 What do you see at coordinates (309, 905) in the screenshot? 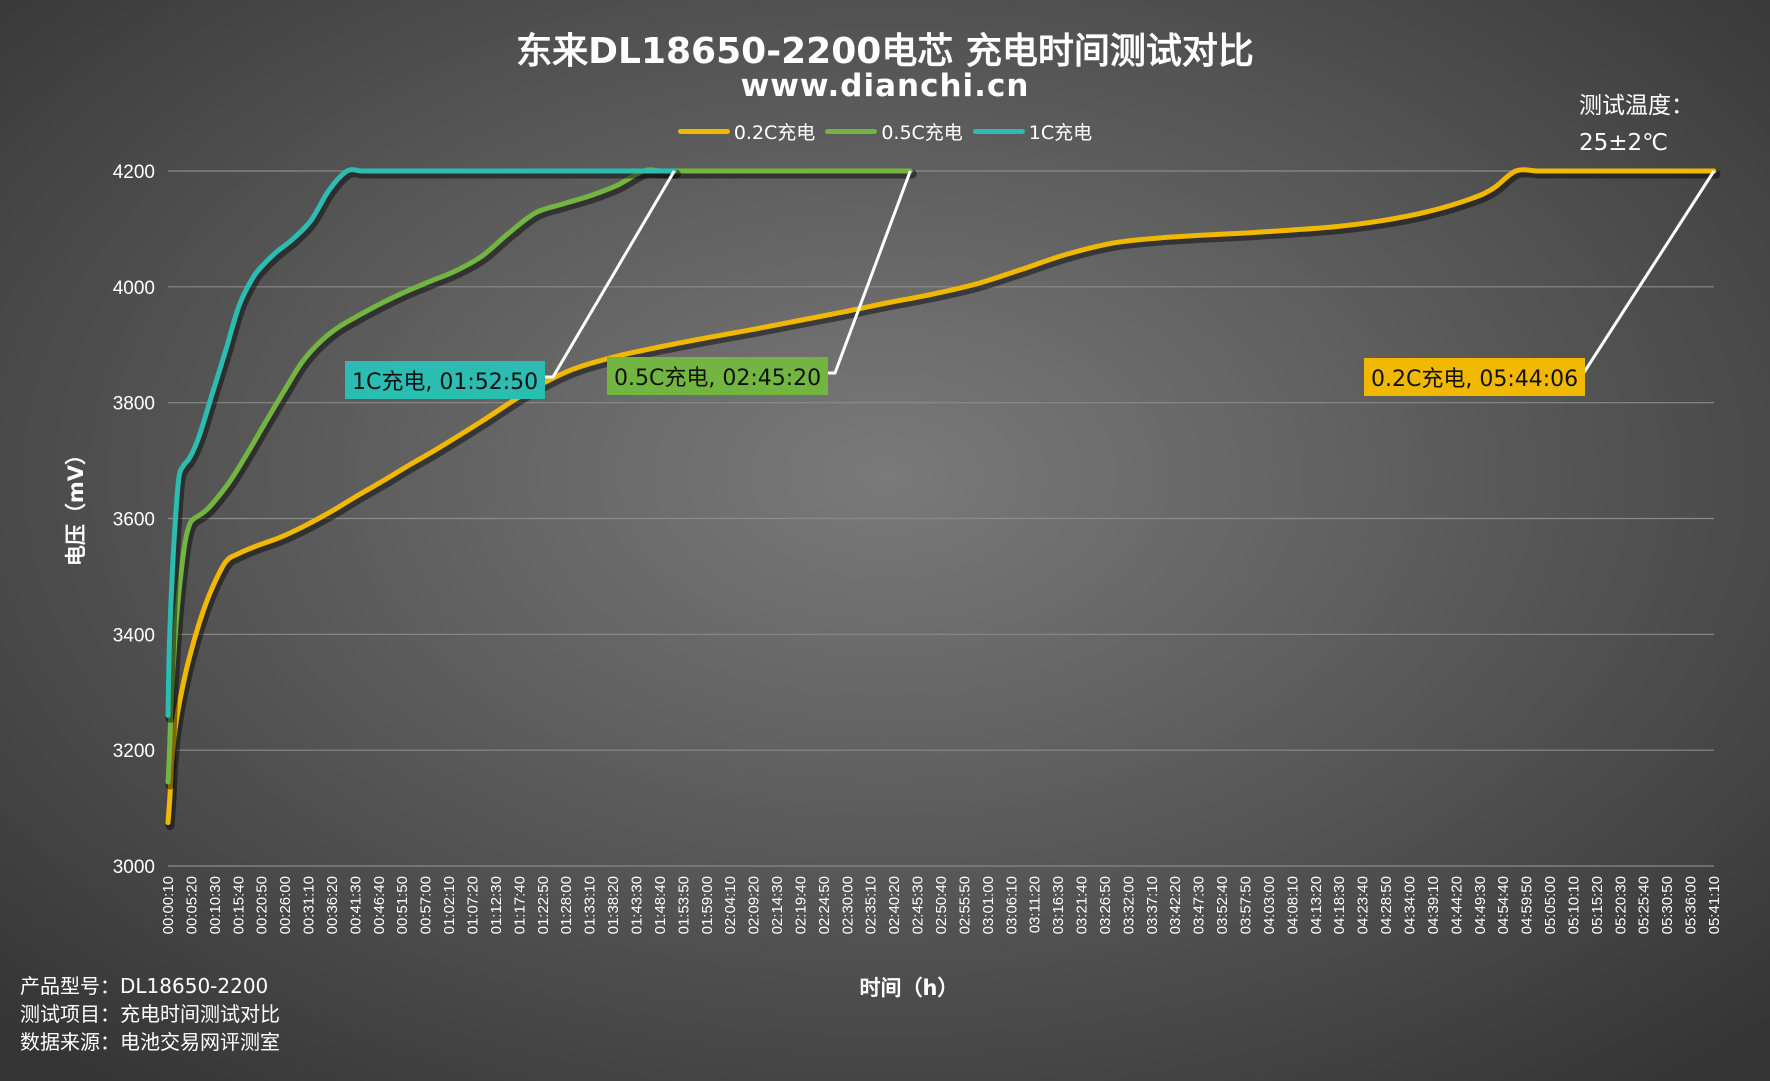
I see `x-tick-label: 00:31:10` at bounding box center [309, 905].